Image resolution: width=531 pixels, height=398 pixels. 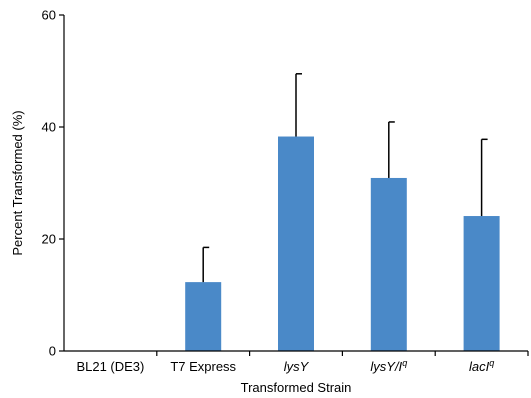 I want to click on y-tick-label: 20, so click(x=49, y=239).